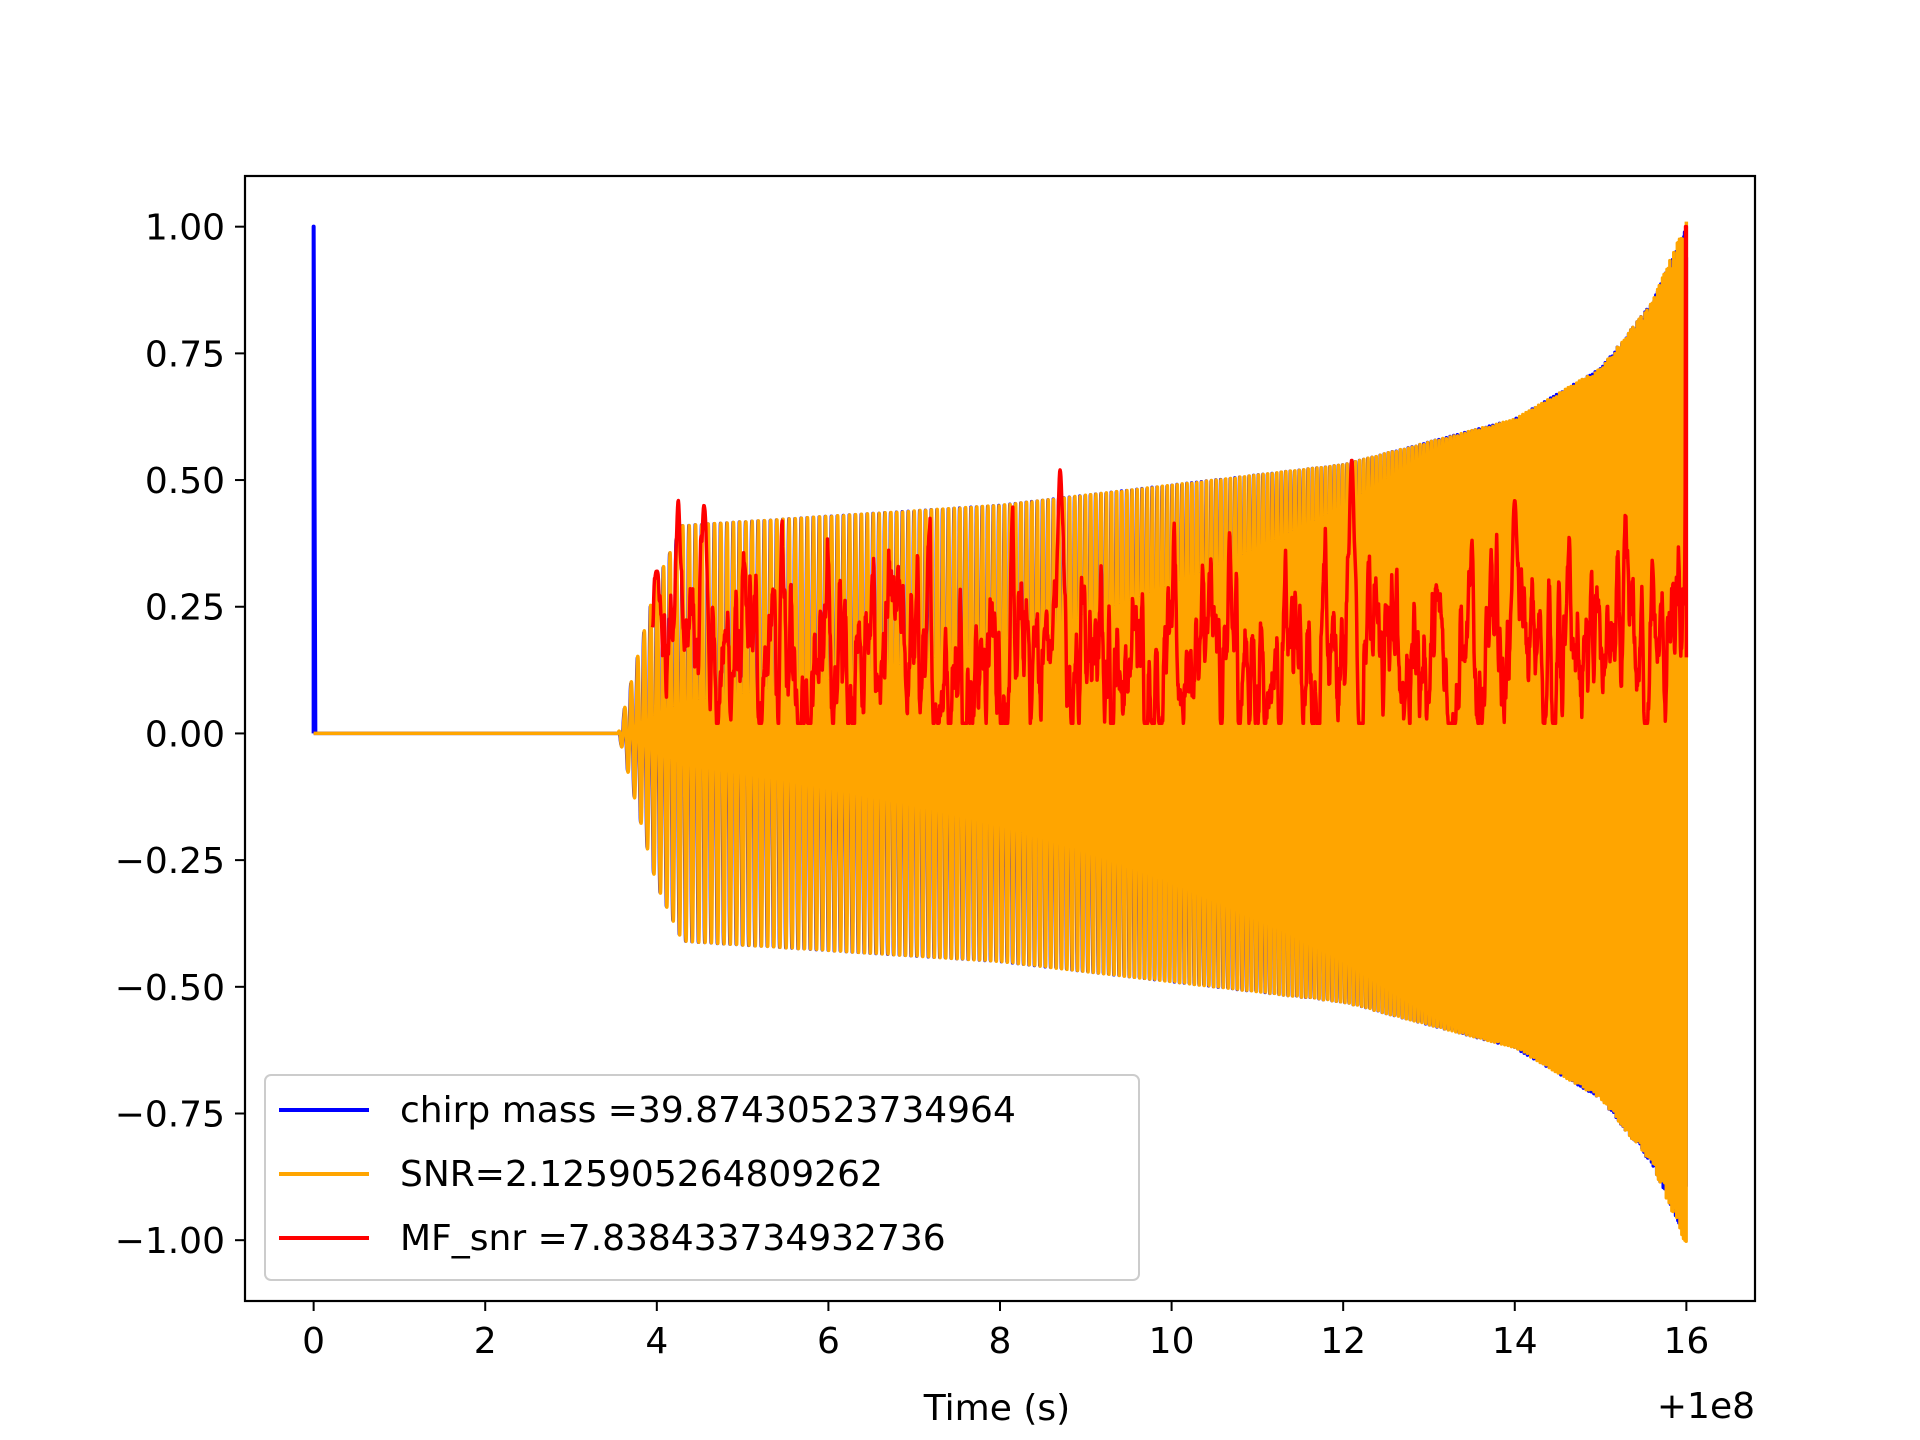  What do you see at coordinates (185, 481) in the screenshot?
I see `y-tick-label: 0.50` at bounding box center [185, 481].